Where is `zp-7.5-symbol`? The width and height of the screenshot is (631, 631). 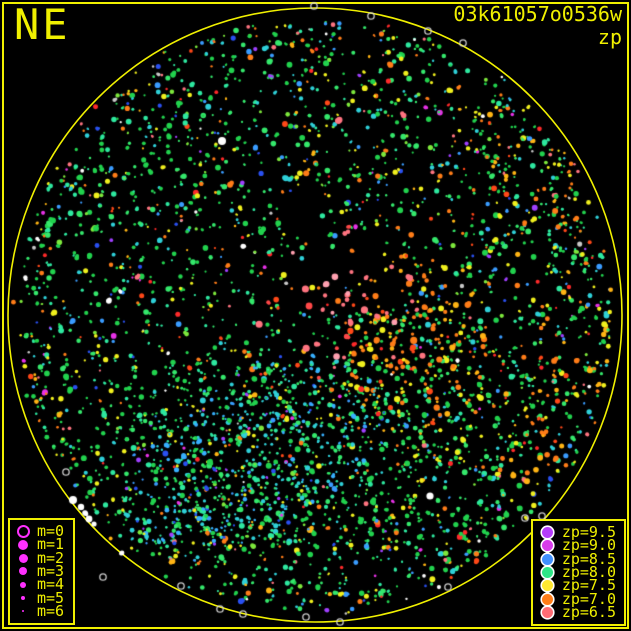
zp-7.5-symbol is located at coordinates (548, 586).